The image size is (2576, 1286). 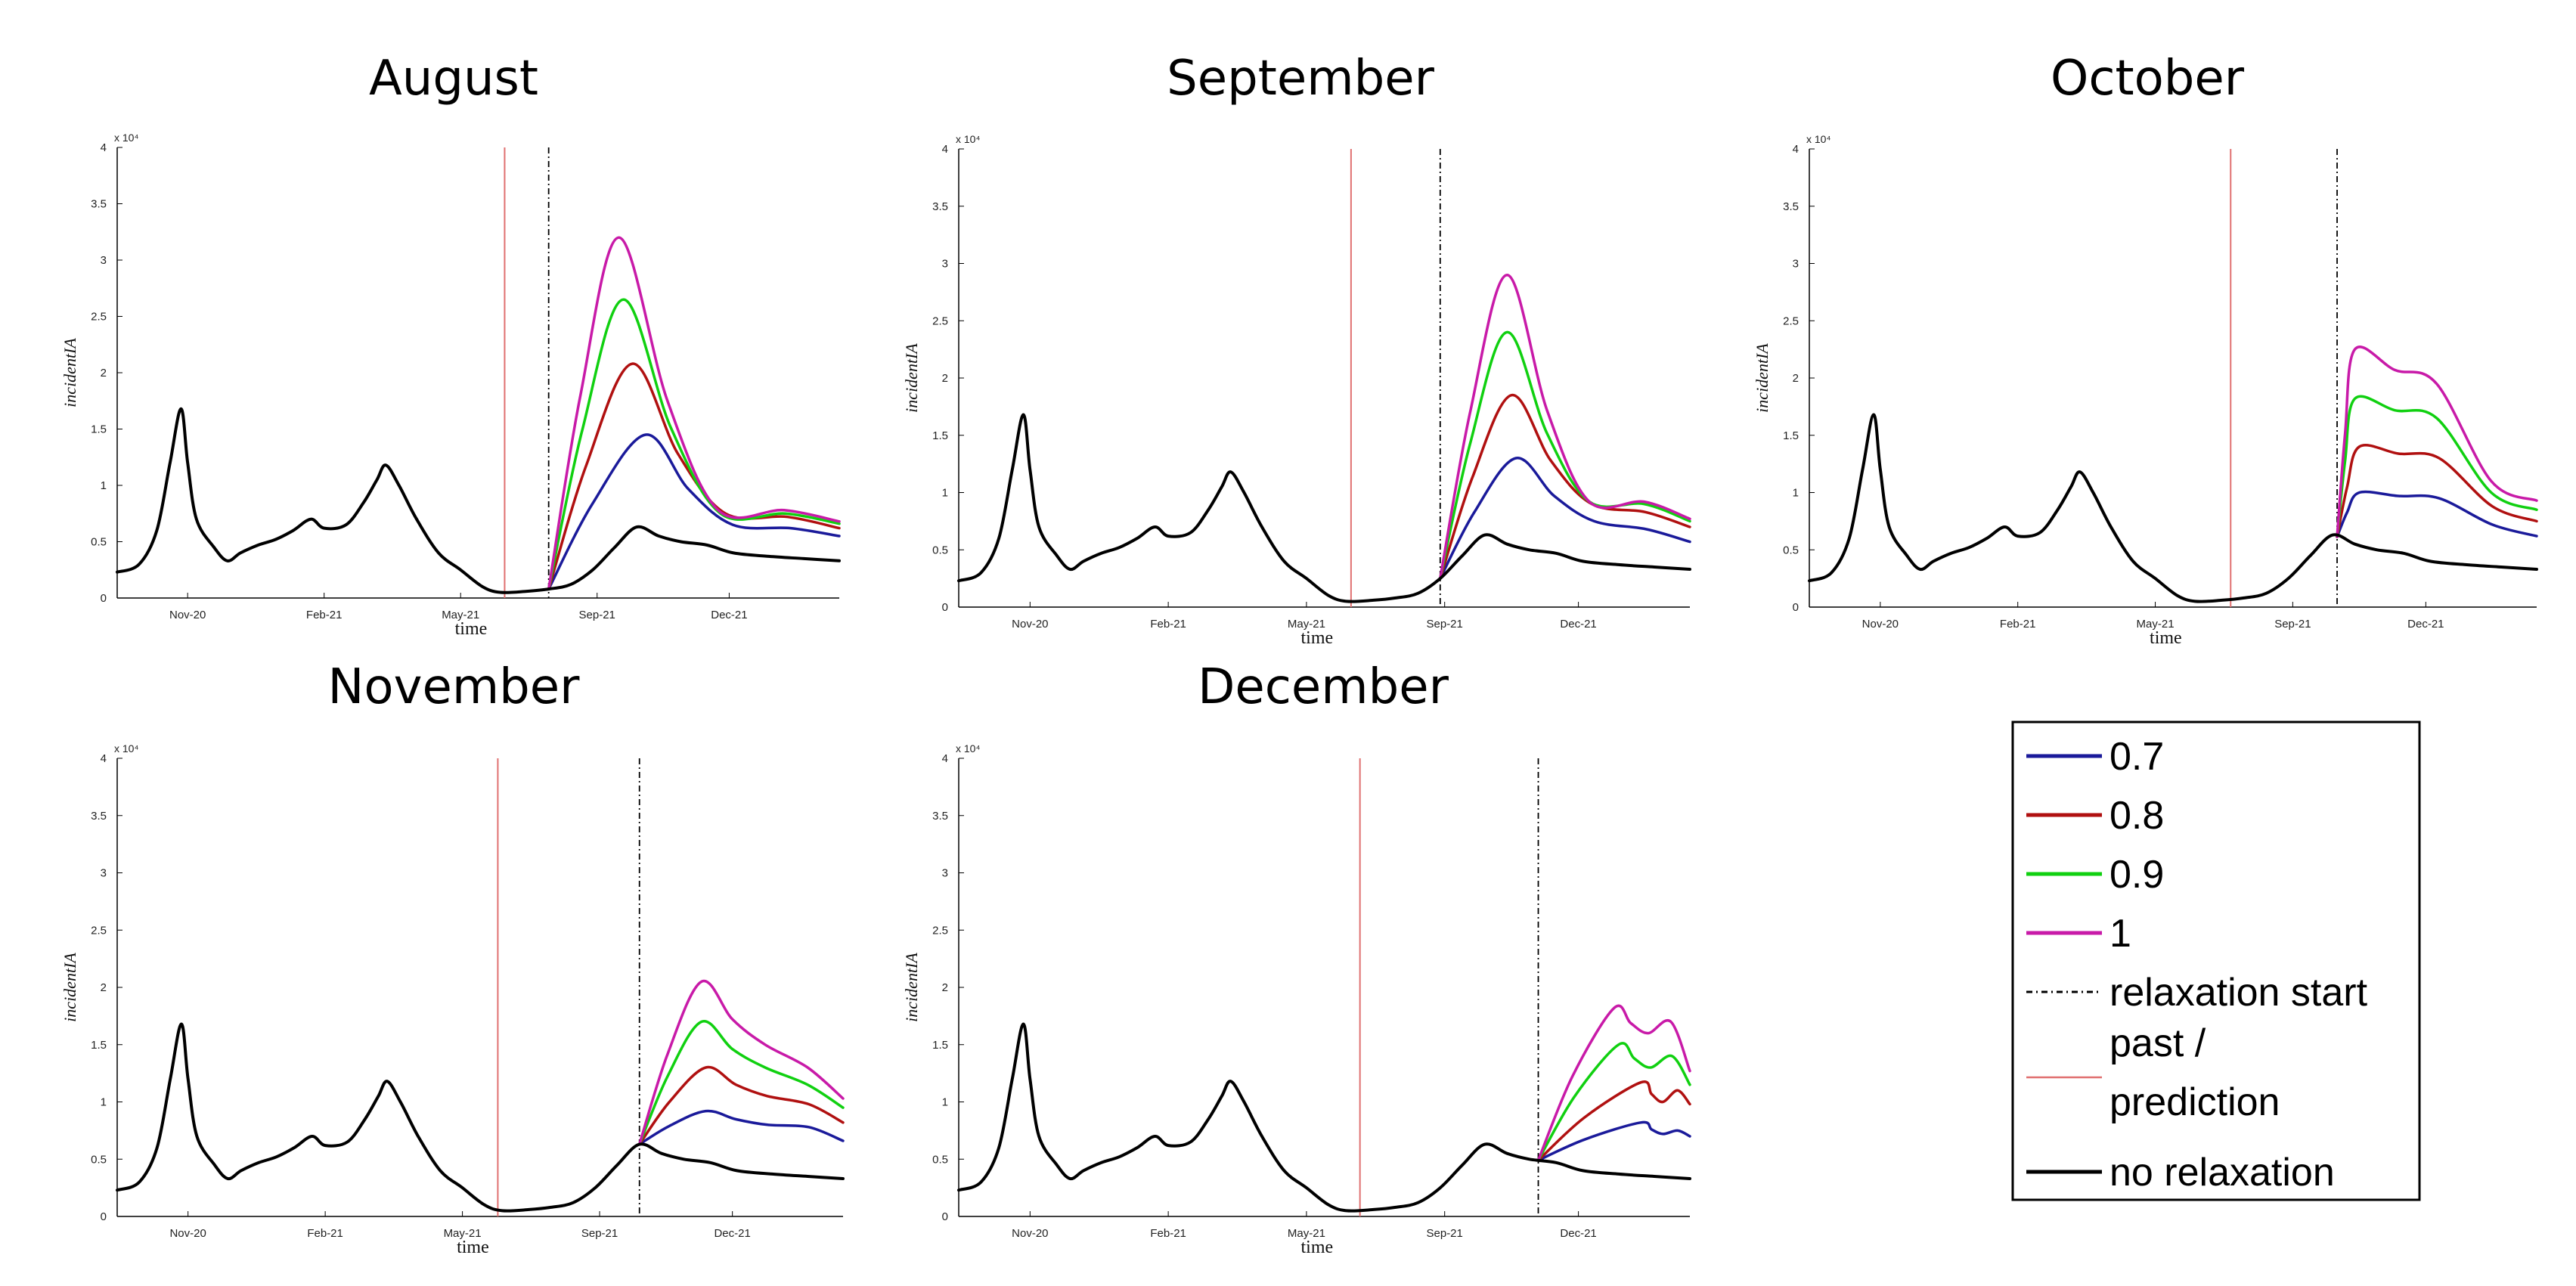 I want to click on panel-title: November, so click(x=455, y=687).